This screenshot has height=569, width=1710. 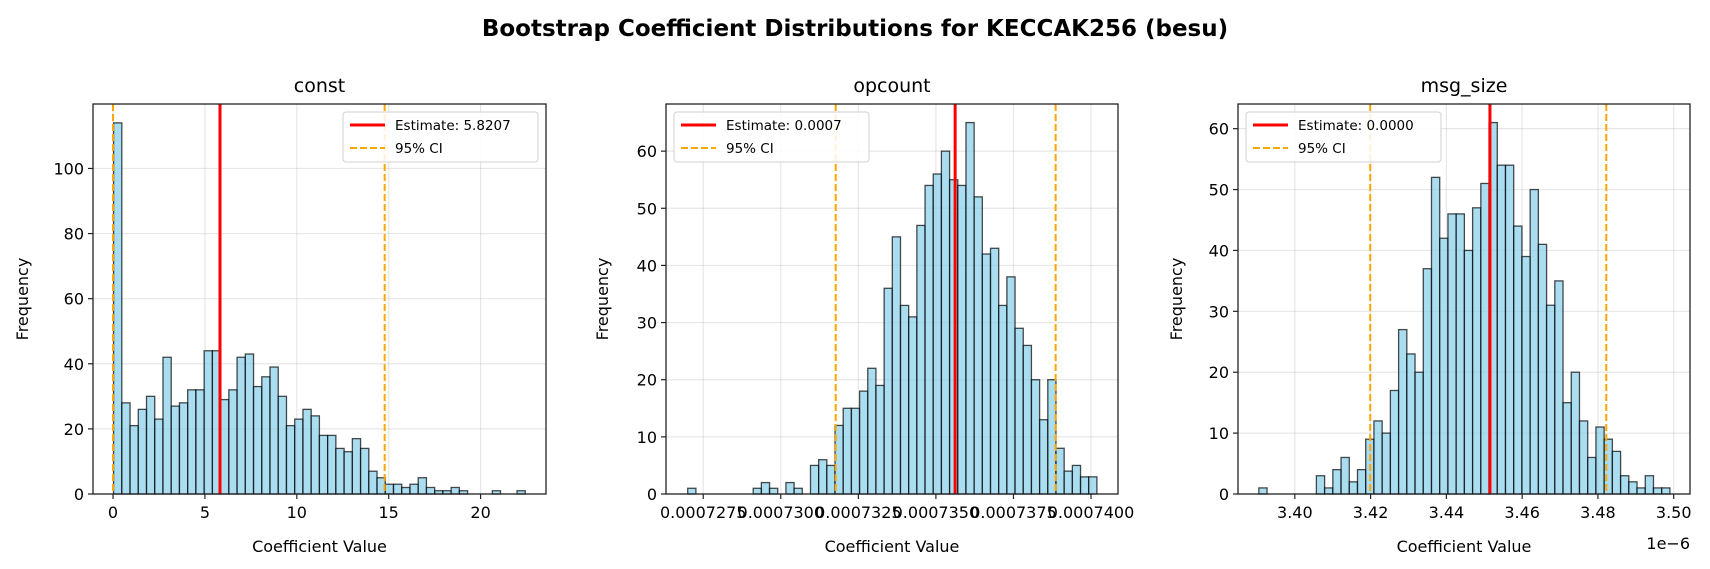 What do you see at coordinates (74, 234) in the screenshot?
I see `y-tick-label: 80` at bounding box center [74, 234].